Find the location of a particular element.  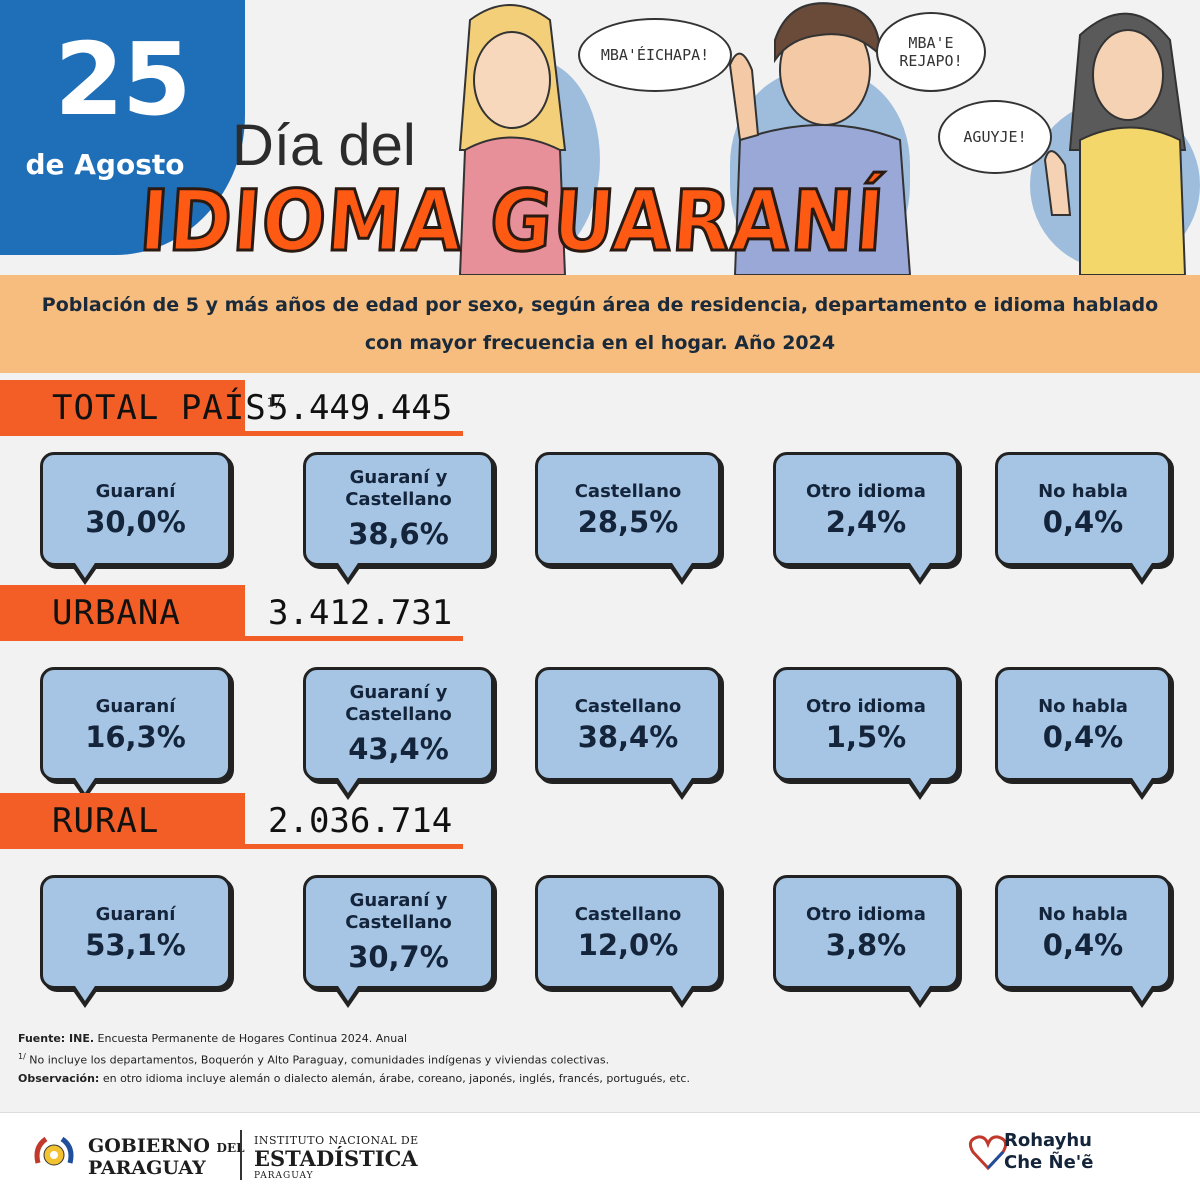

speech-bubble: AGUYJE! is located at coordinates (995, 137).